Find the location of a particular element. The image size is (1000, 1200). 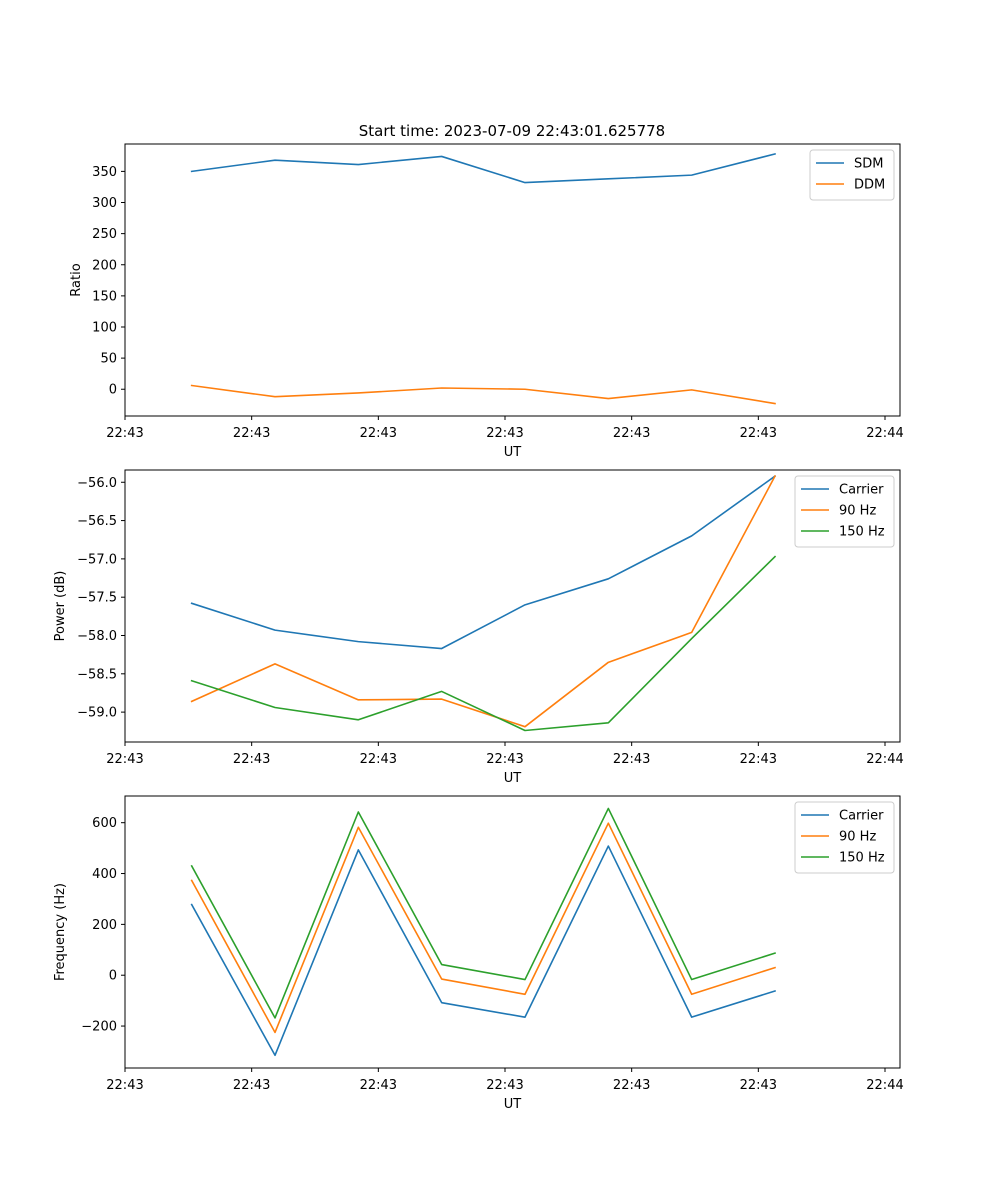

series-line-ddm is located at coordinates (483, 394).